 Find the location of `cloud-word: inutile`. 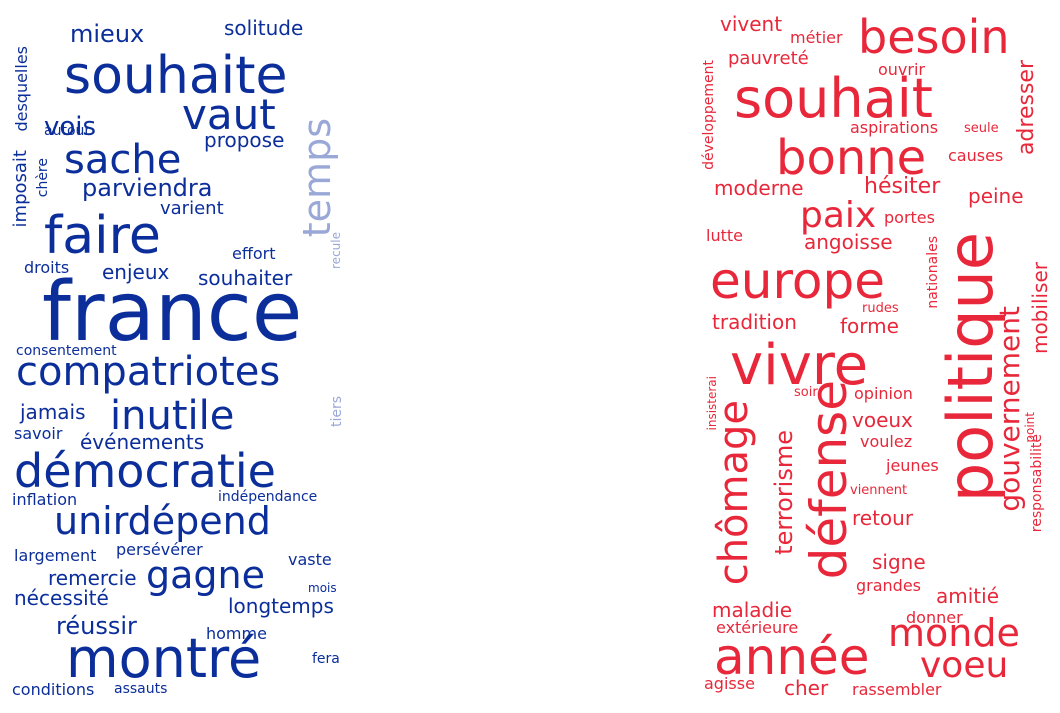

cloud-word: inutile is located at coordinates (172, 416).